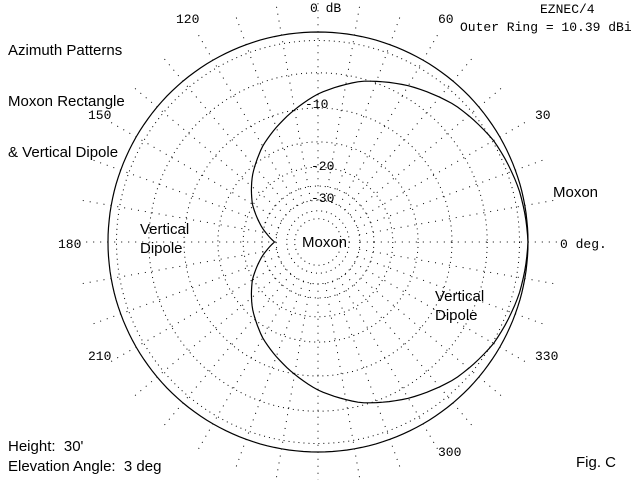 This screenshot has width=640, height=480. Describe the element at coordinates (322, 166) in the screenshot. I see `r-label-neg20: -20` at that location.